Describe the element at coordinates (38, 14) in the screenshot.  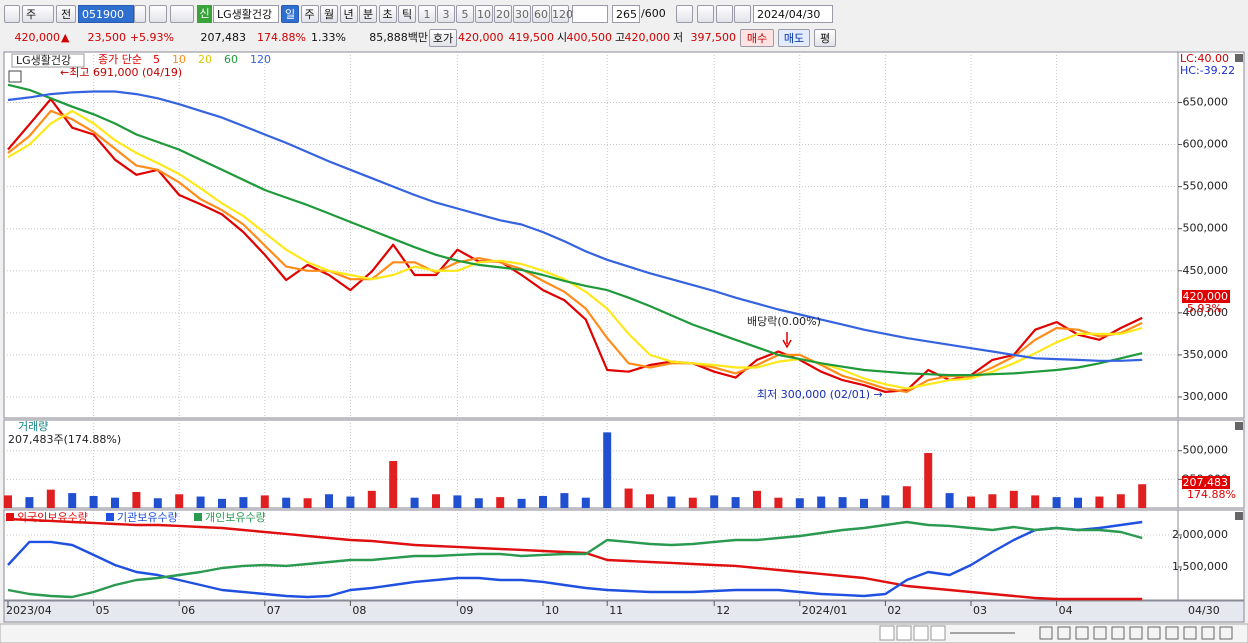
I see `period-select: 주` at that location.